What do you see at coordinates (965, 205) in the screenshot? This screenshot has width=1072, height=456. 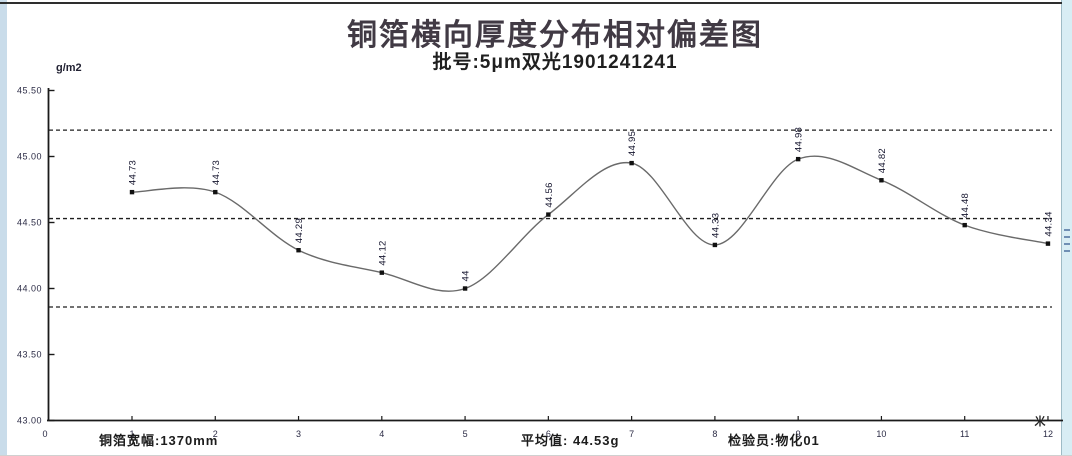 I see `data-point-label: 44.48` at bounding box center [965, 205].